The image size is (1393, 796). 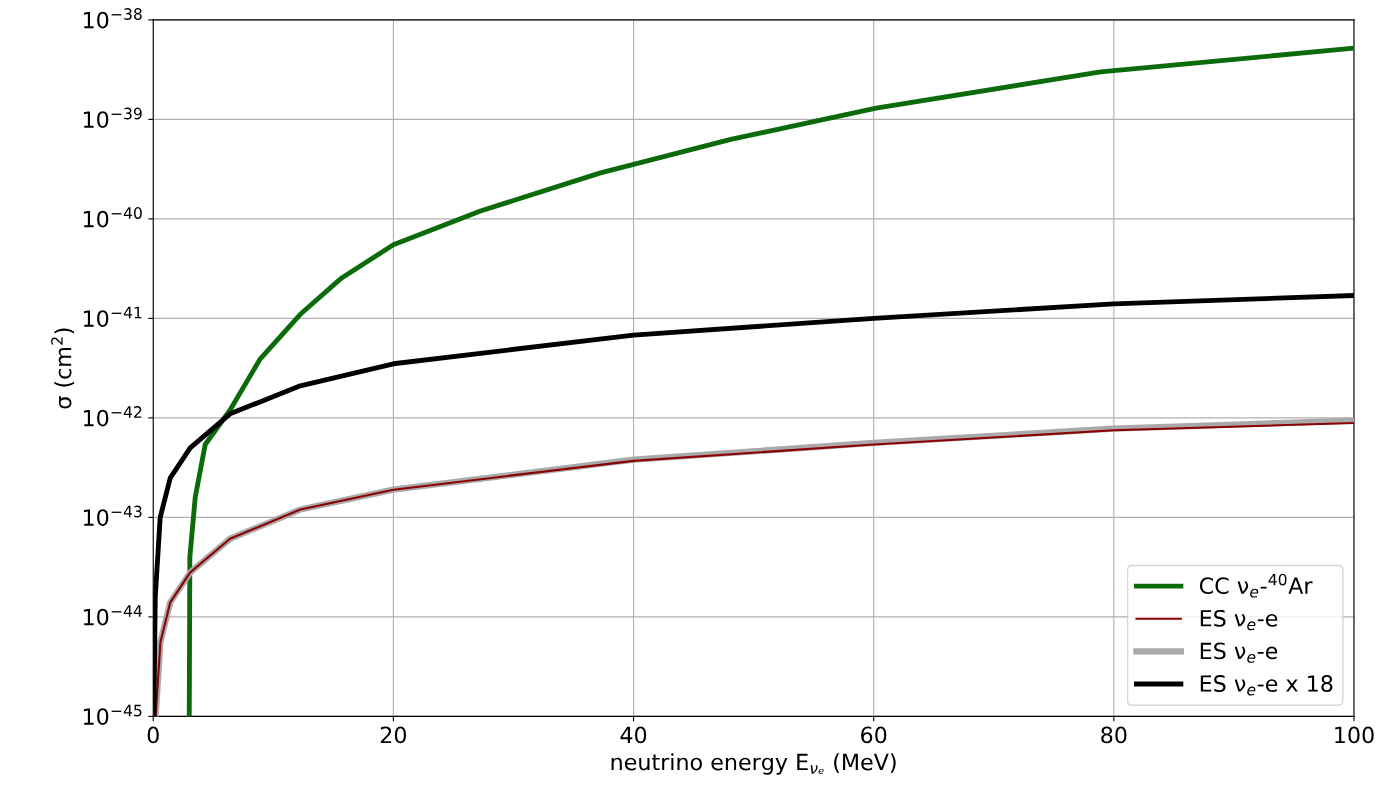 I want to click on y-tick-label: 10$^{−40}$, so click(x=112, y=217).